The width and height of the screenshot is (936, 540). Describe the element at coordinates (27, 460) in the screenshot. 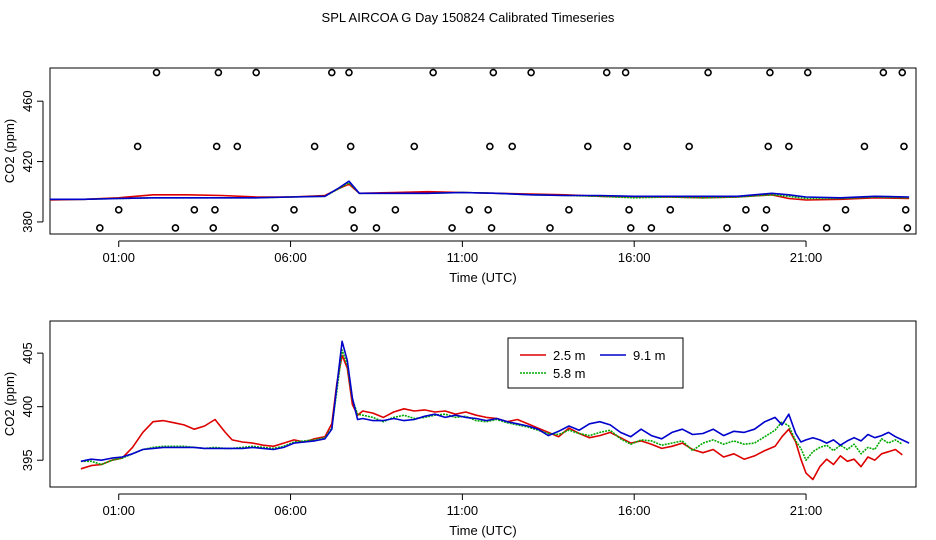

I see `y-tick-label: 395` at that location.